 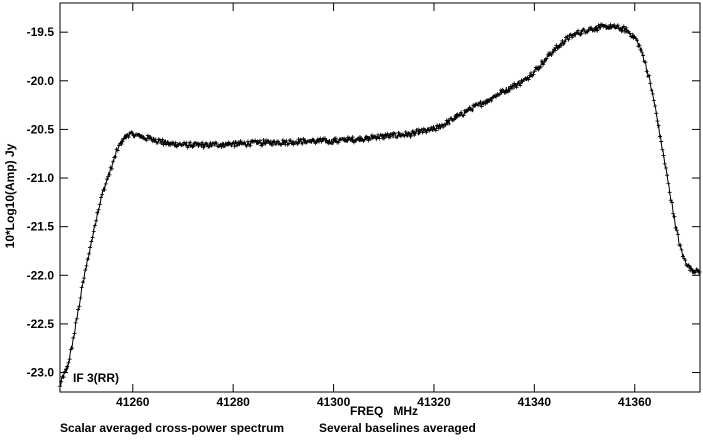 What do you see at coordinates (334, 402) in the screenshot?
I see `x-tick-label: 41300` at bounding box center [334, 402].